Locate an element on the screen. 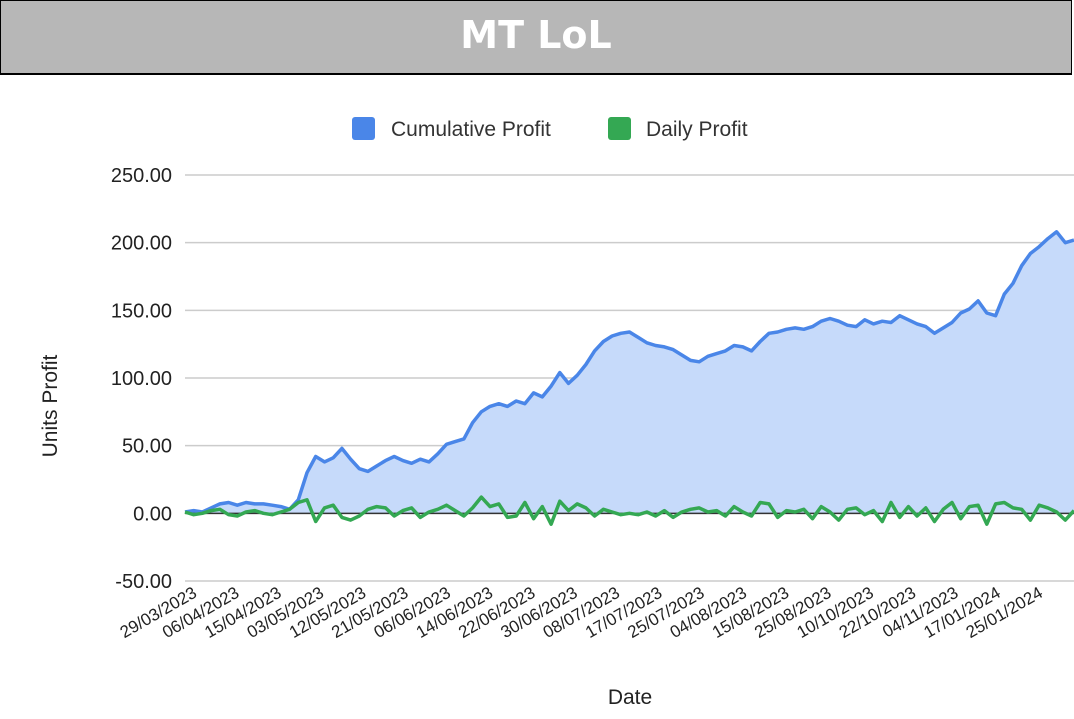 The width and height of the screenshot is (1074, 719). y-tick-label: 250.00 is located at coordinates (141, 176).